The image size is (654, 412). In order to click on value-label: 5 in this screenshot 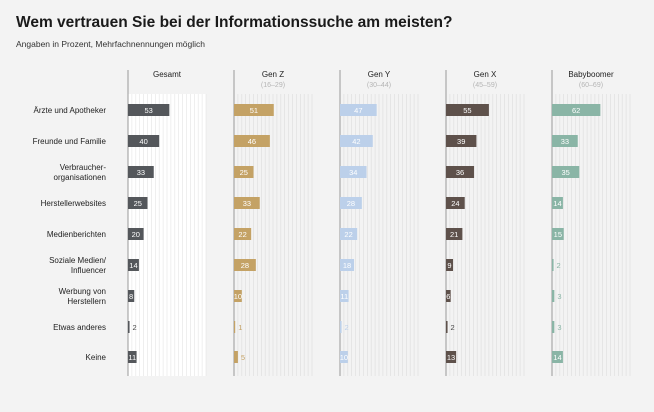, I will do `click(243, 357)`.